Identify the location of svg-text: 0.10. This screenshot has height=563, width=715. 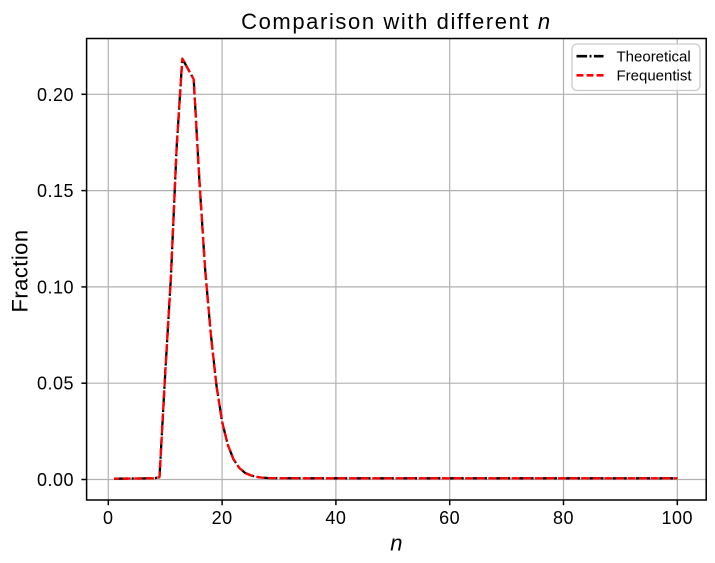
(55, 287).